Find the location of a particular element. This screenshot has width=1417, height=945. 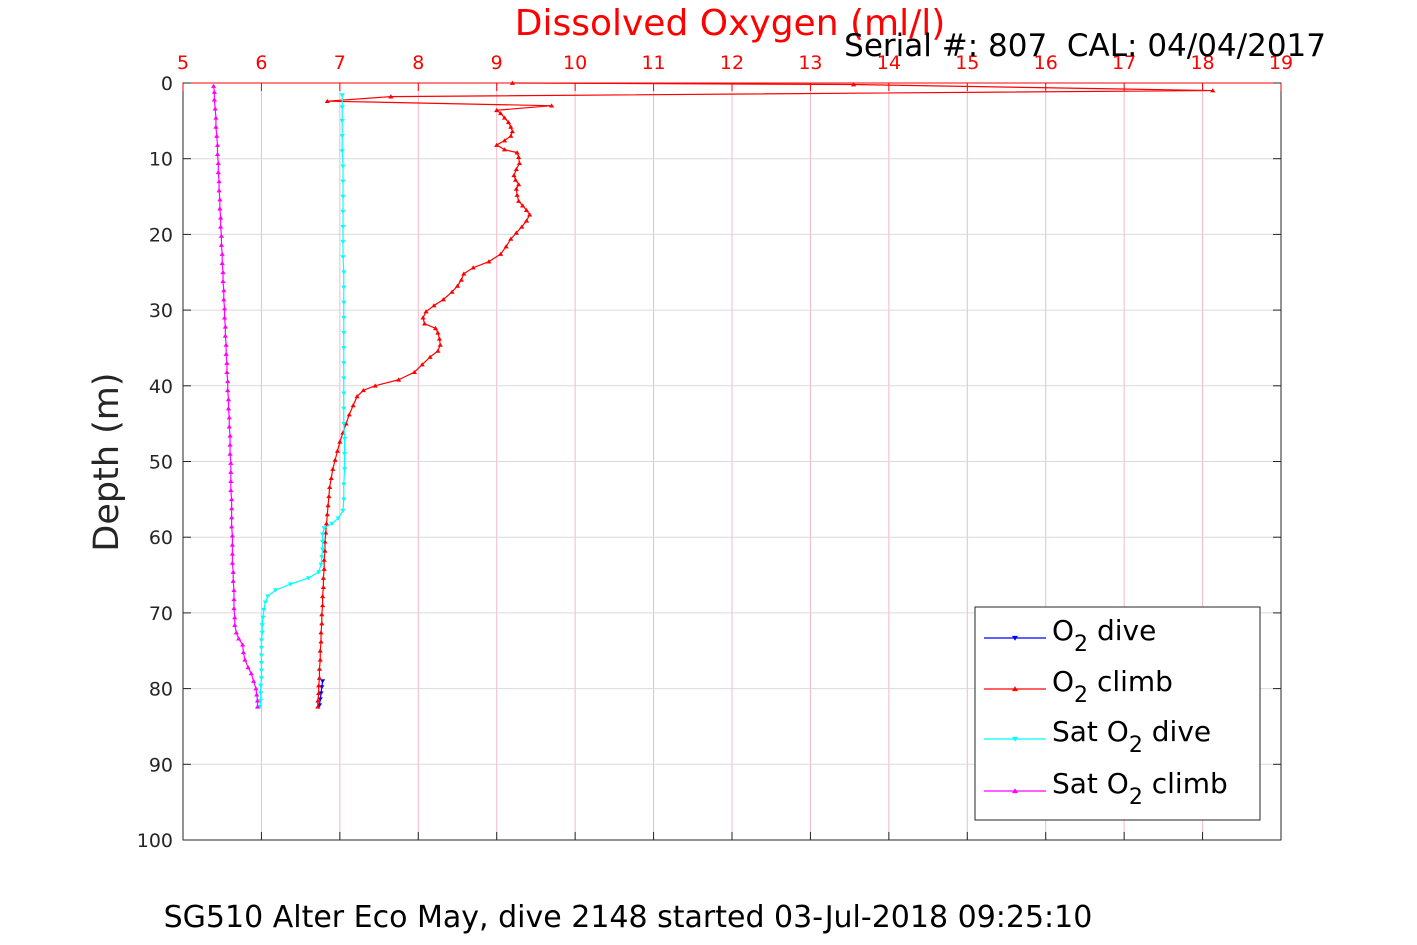

series-o-2-dive is located at coordinates (321, 693).